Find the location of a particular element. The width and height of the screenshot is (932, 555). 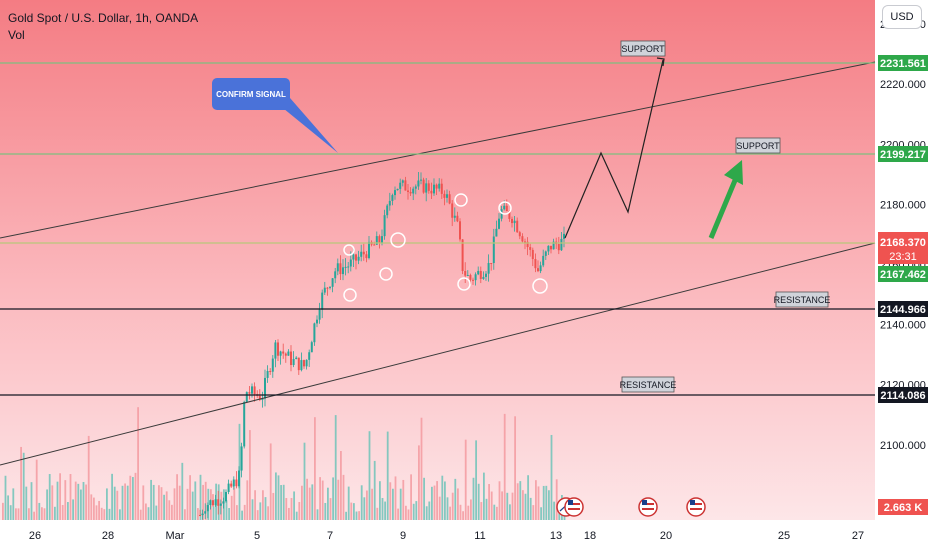

resistance-2-label: RESISTANCE is located at coordinates (648, 385).